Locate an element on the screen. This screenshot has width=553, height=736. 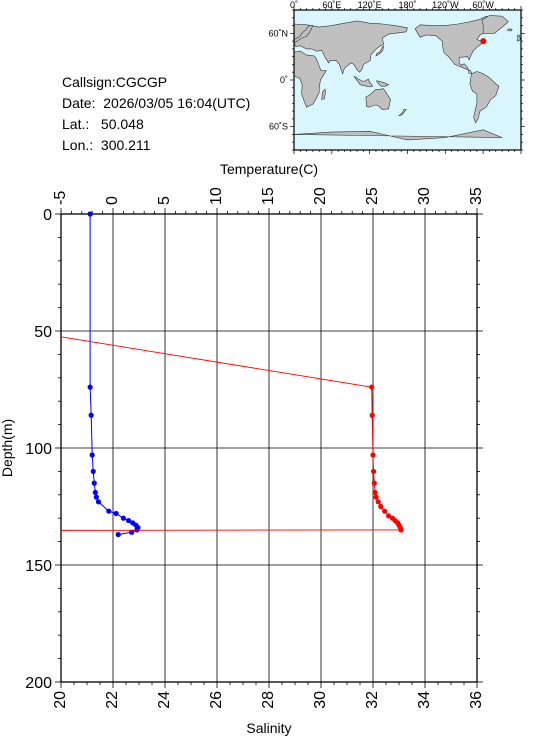
map-lat-label: 60˚S is located at coordinates (278, 127).